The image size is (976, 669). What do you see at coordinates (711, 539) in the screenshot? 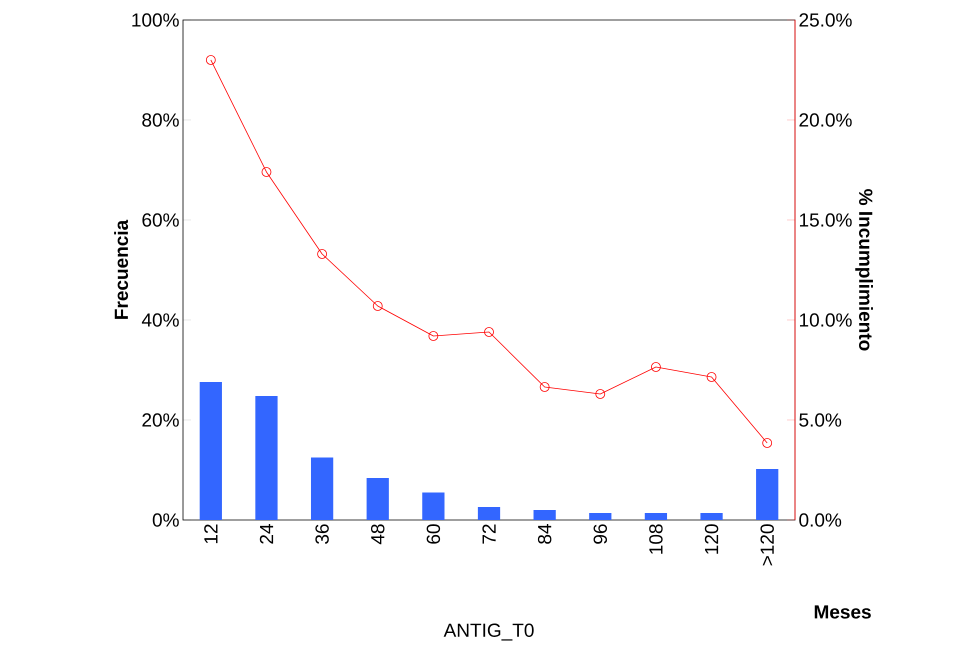
I see `x-tick-label: 120` at bounding box center [711, 539].